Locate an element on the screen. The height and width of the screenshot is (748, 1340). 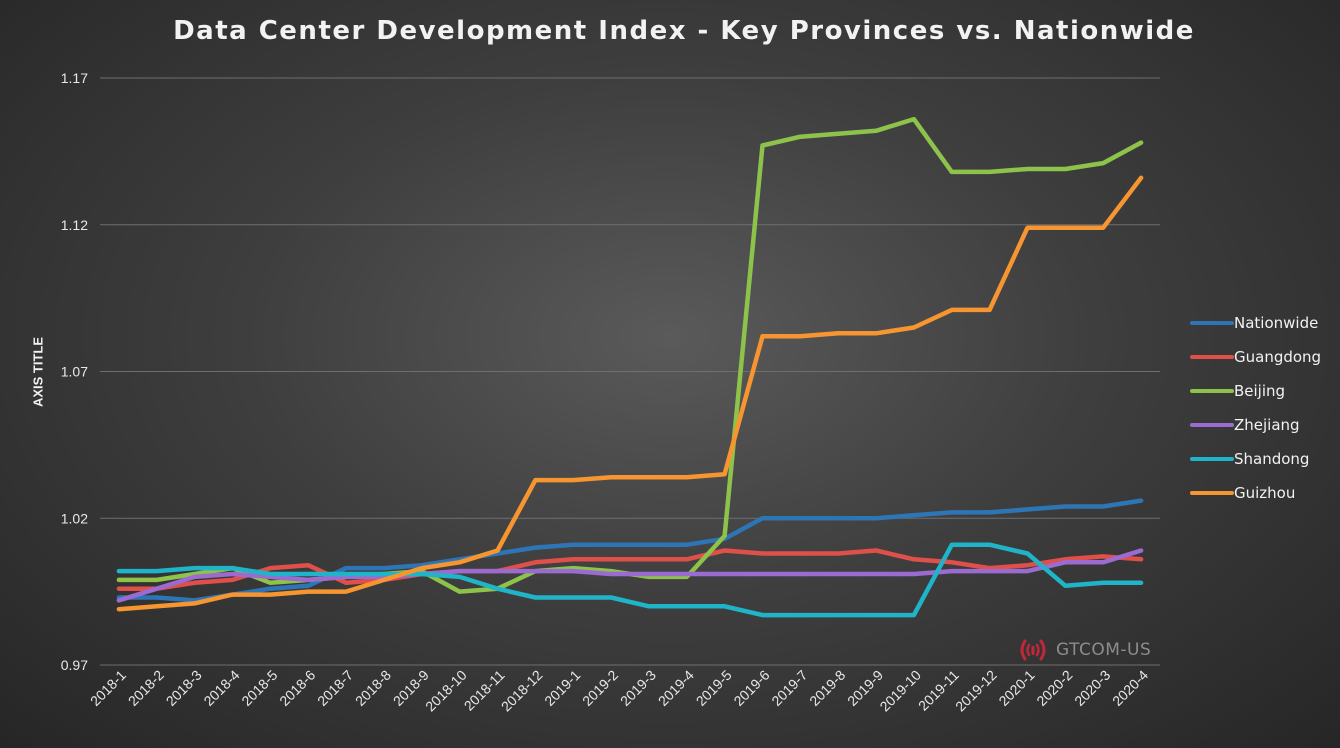
legend-item-beijing: Beijing is located at coordinates (1262, 391).